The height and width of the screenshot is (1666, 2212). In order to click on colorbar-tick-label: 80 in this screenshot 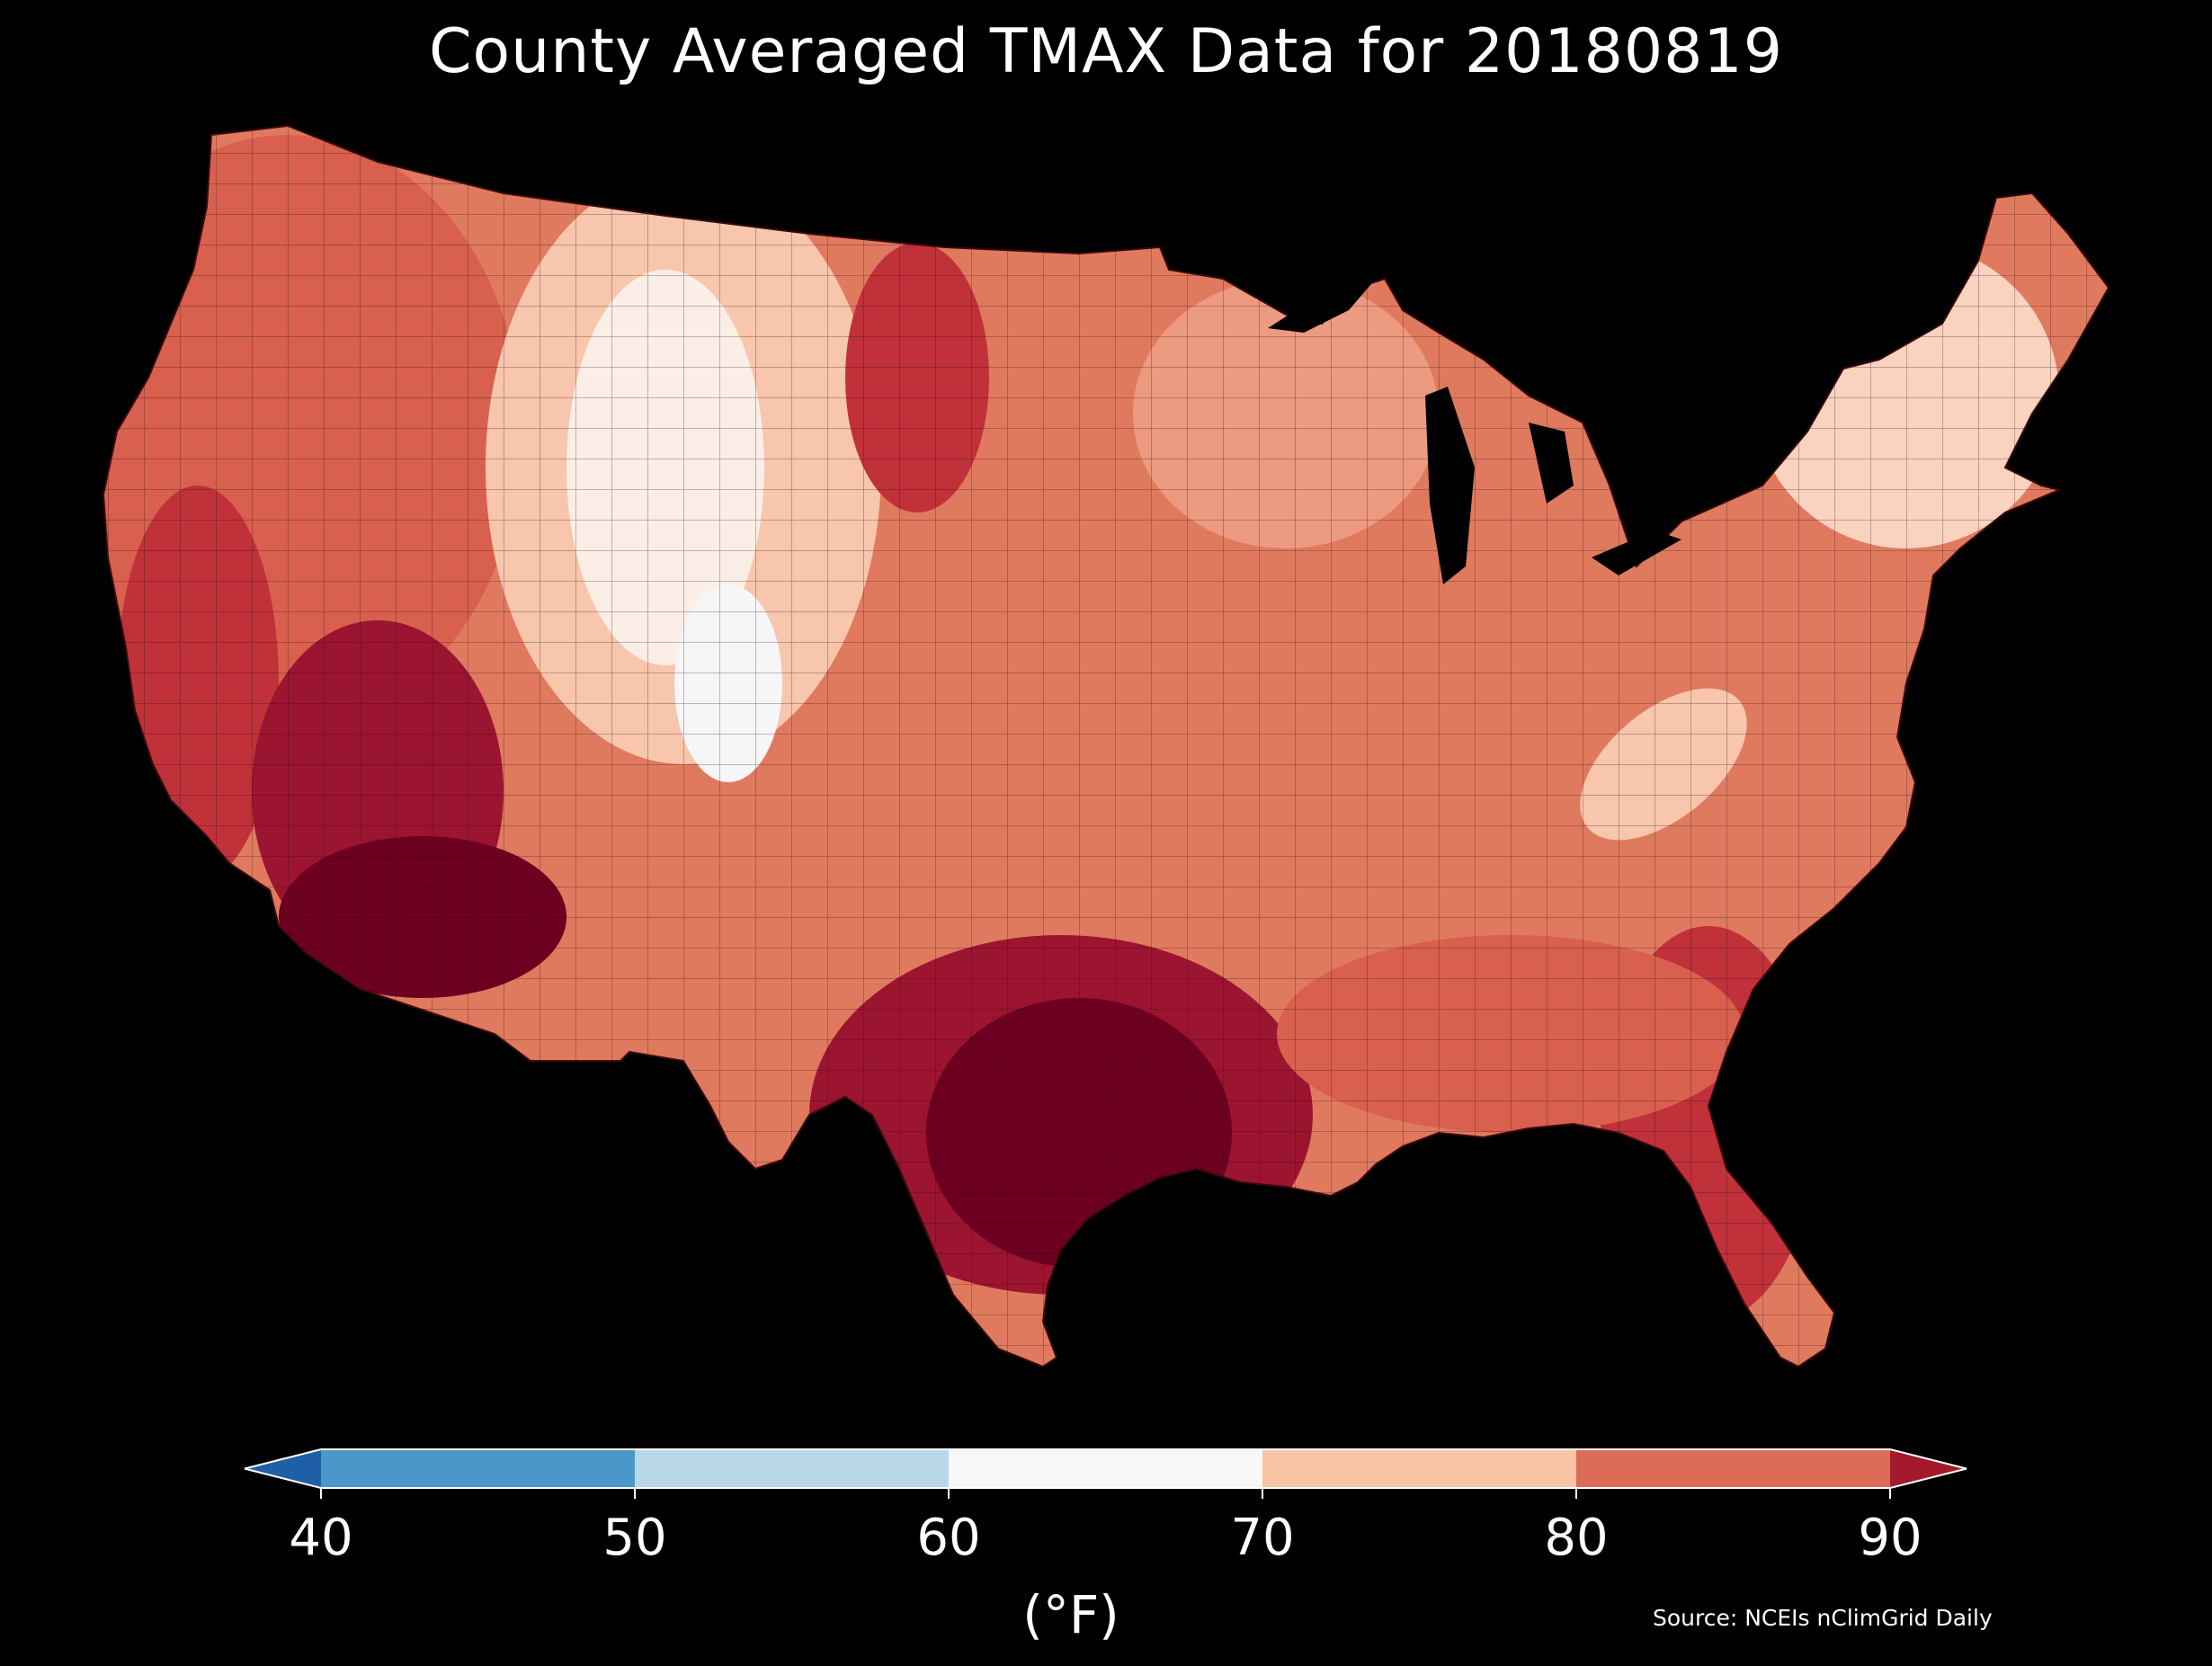, I will do `click(1576, 1538)`.